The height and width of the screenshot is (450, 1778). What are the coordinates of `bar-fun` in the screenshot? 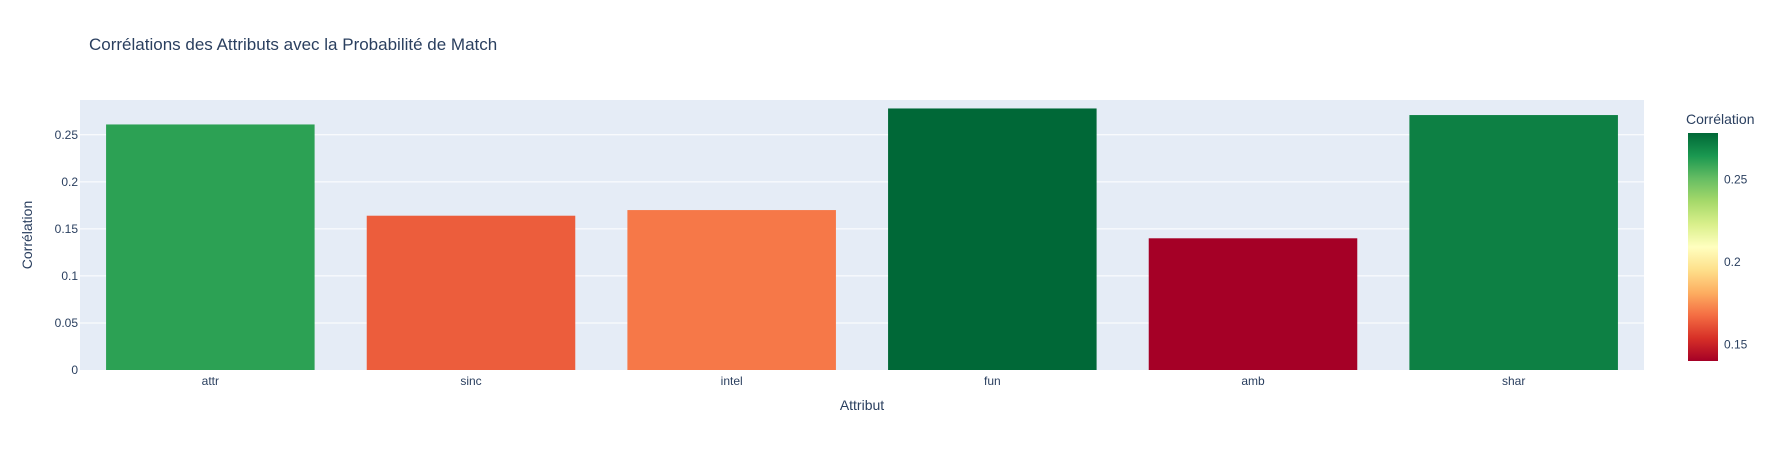 It's located at (992, 239).